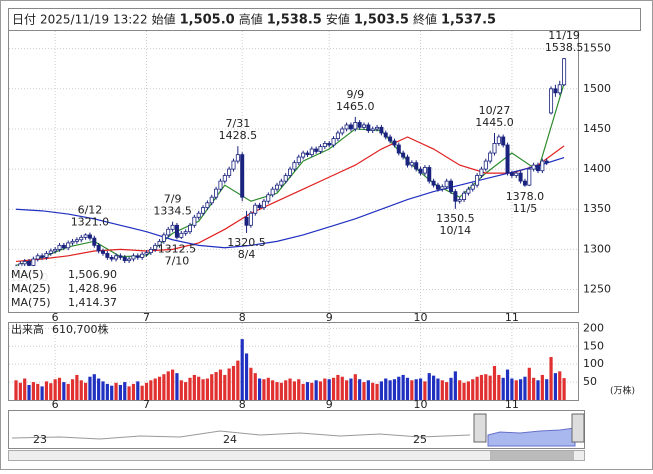 The height and width of the screenshot is (474, 653). What do you see at coordinates (564, 35) in the screenshot?
I see `annotation-date: 11/19` at bounding box center [564, 35].